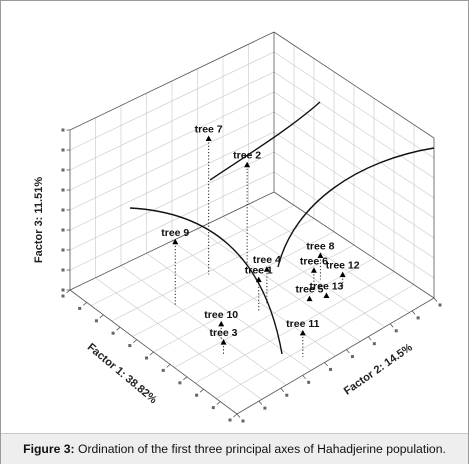  What do you see at coordinates (320, 246) in the screenshot?
I see `point-label-tree-8: tree 8` at bounding box center [320, 246].